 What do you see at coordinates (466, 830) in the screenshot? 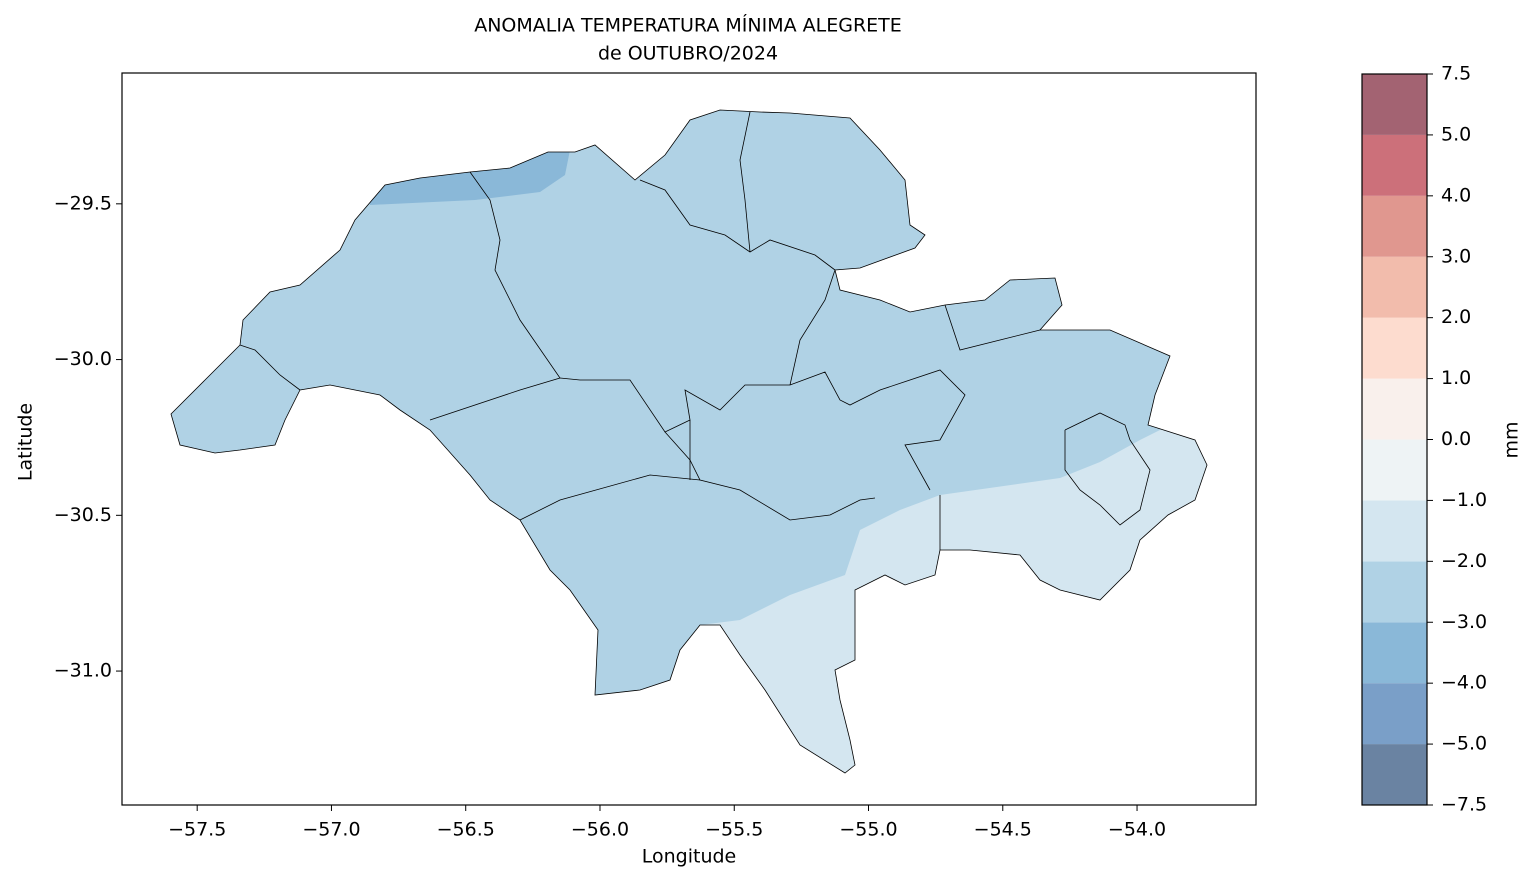
I see `x-tick-label: −56.5` at bounding box center [466, 830].